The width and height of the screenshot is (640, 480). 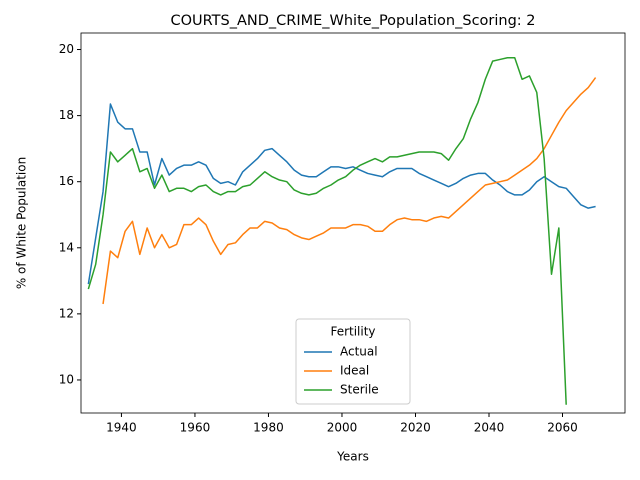 What do you see at coordinates (489, 428) in the screenshot?
I see `x-tick-label: 2040` at bounding box center [489, 428].